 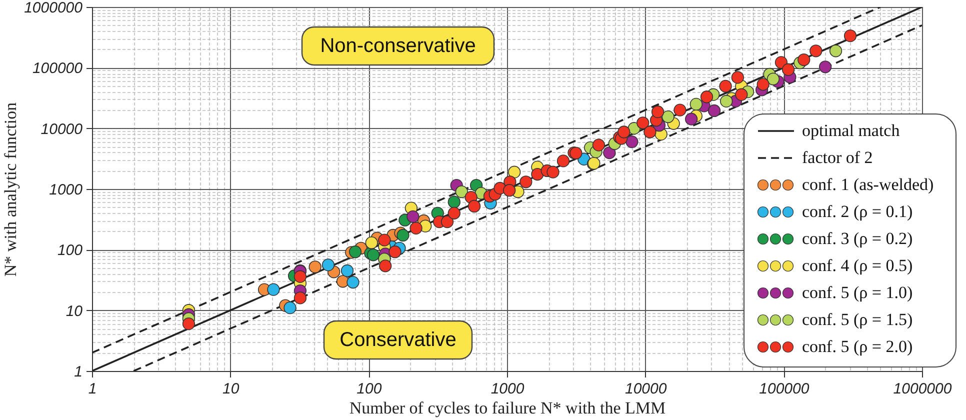 What do you see at coordinates (868, 184) in the screenshot?
I see `legend-label: conf. 1 (as-welded)` at bounding box center [868, 184].